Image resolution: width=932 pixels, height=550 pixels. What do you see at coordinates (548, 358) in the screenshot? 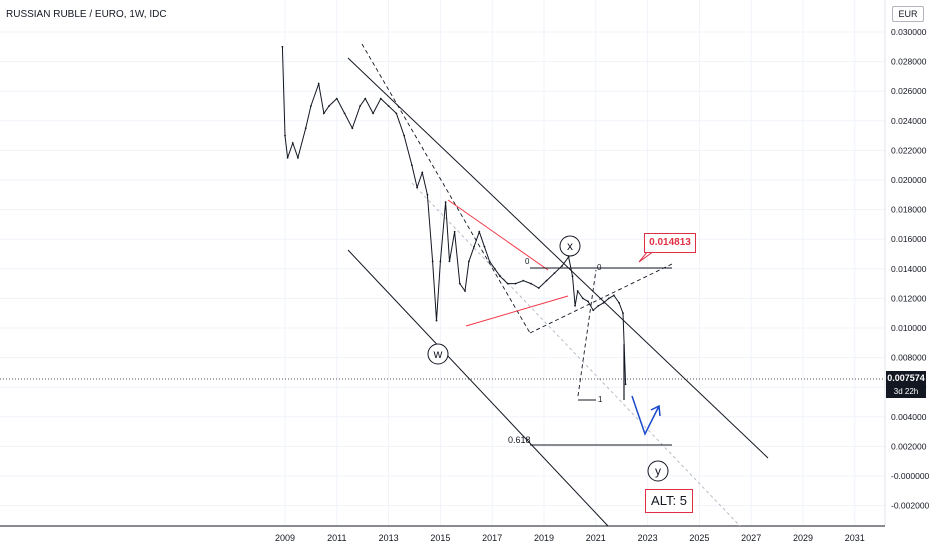
I see `wave-labels: w x y` at bounding box center [548, 358].